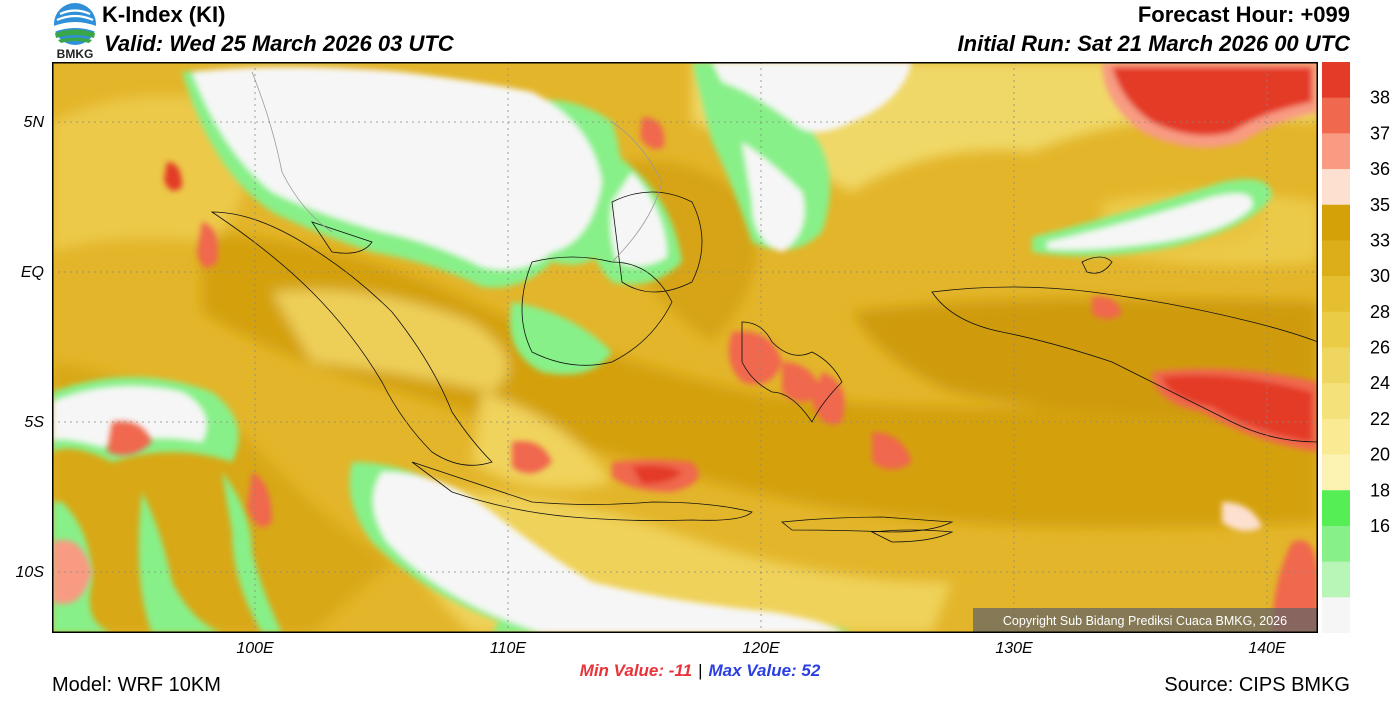  I want to click on borders, so click(457, 167).